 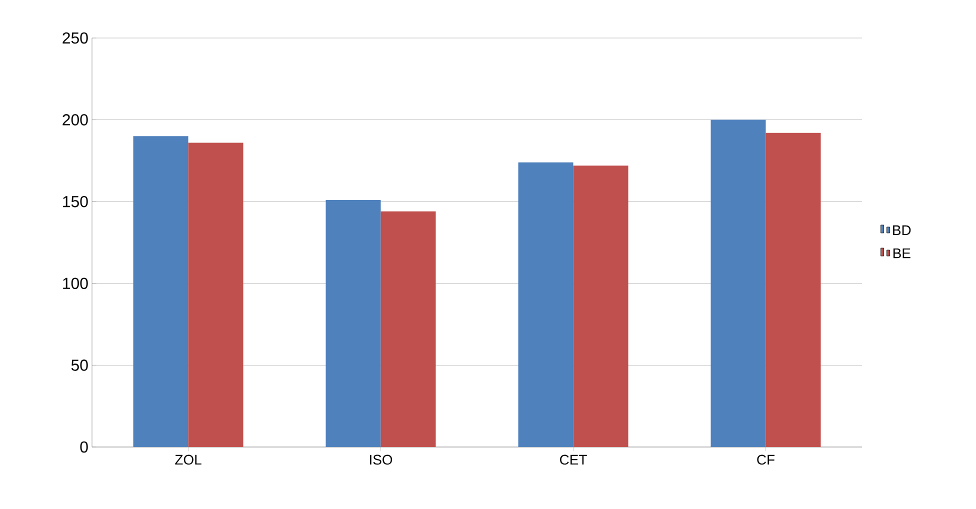 What do you see at coordinates (79, 365) in the screenshot?
I see `y-tick-label: 50` at bounding box center [79, 365].